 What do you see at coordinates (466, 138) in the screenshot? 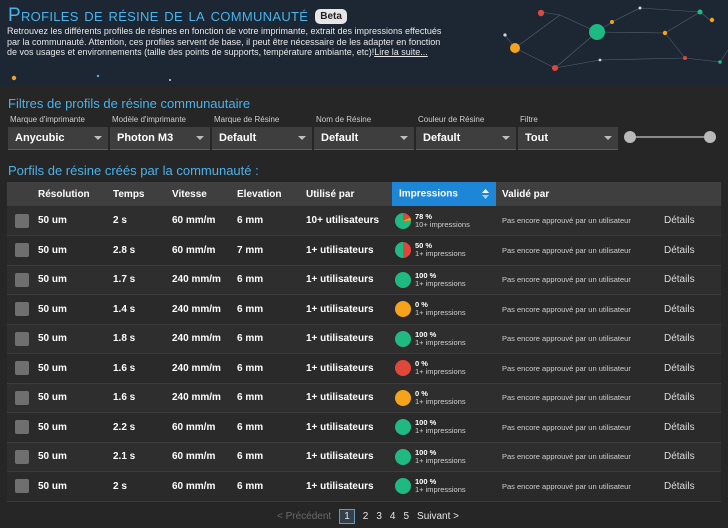
I see `resin-color-select: Default` at bounding box center [466, 138].